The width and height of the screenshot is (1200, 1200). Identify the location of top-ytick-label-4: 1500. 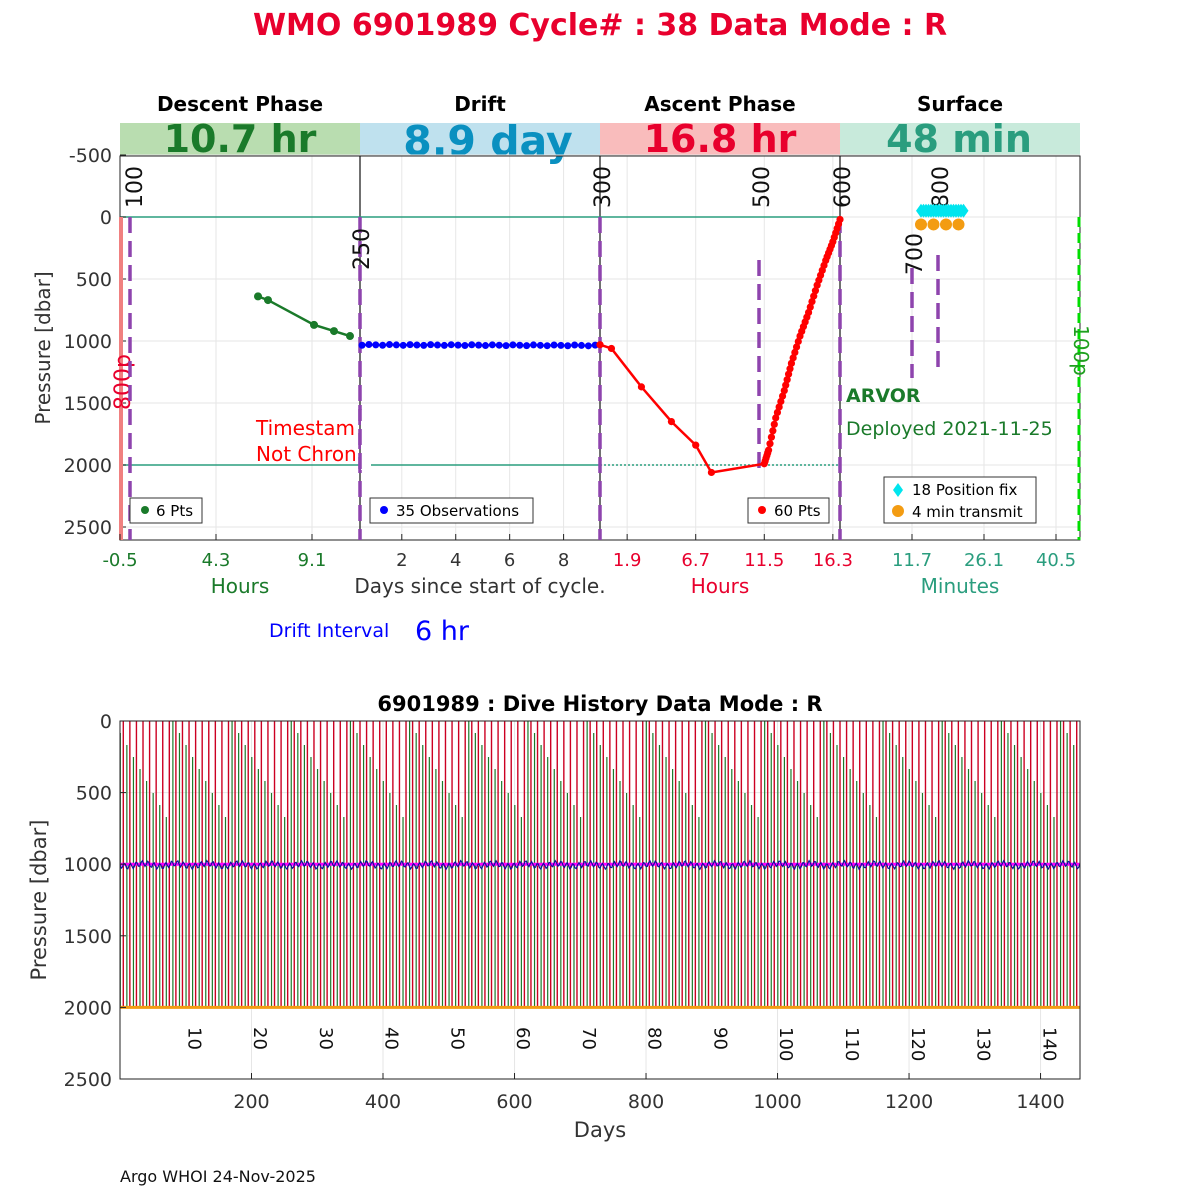
(88, 404).